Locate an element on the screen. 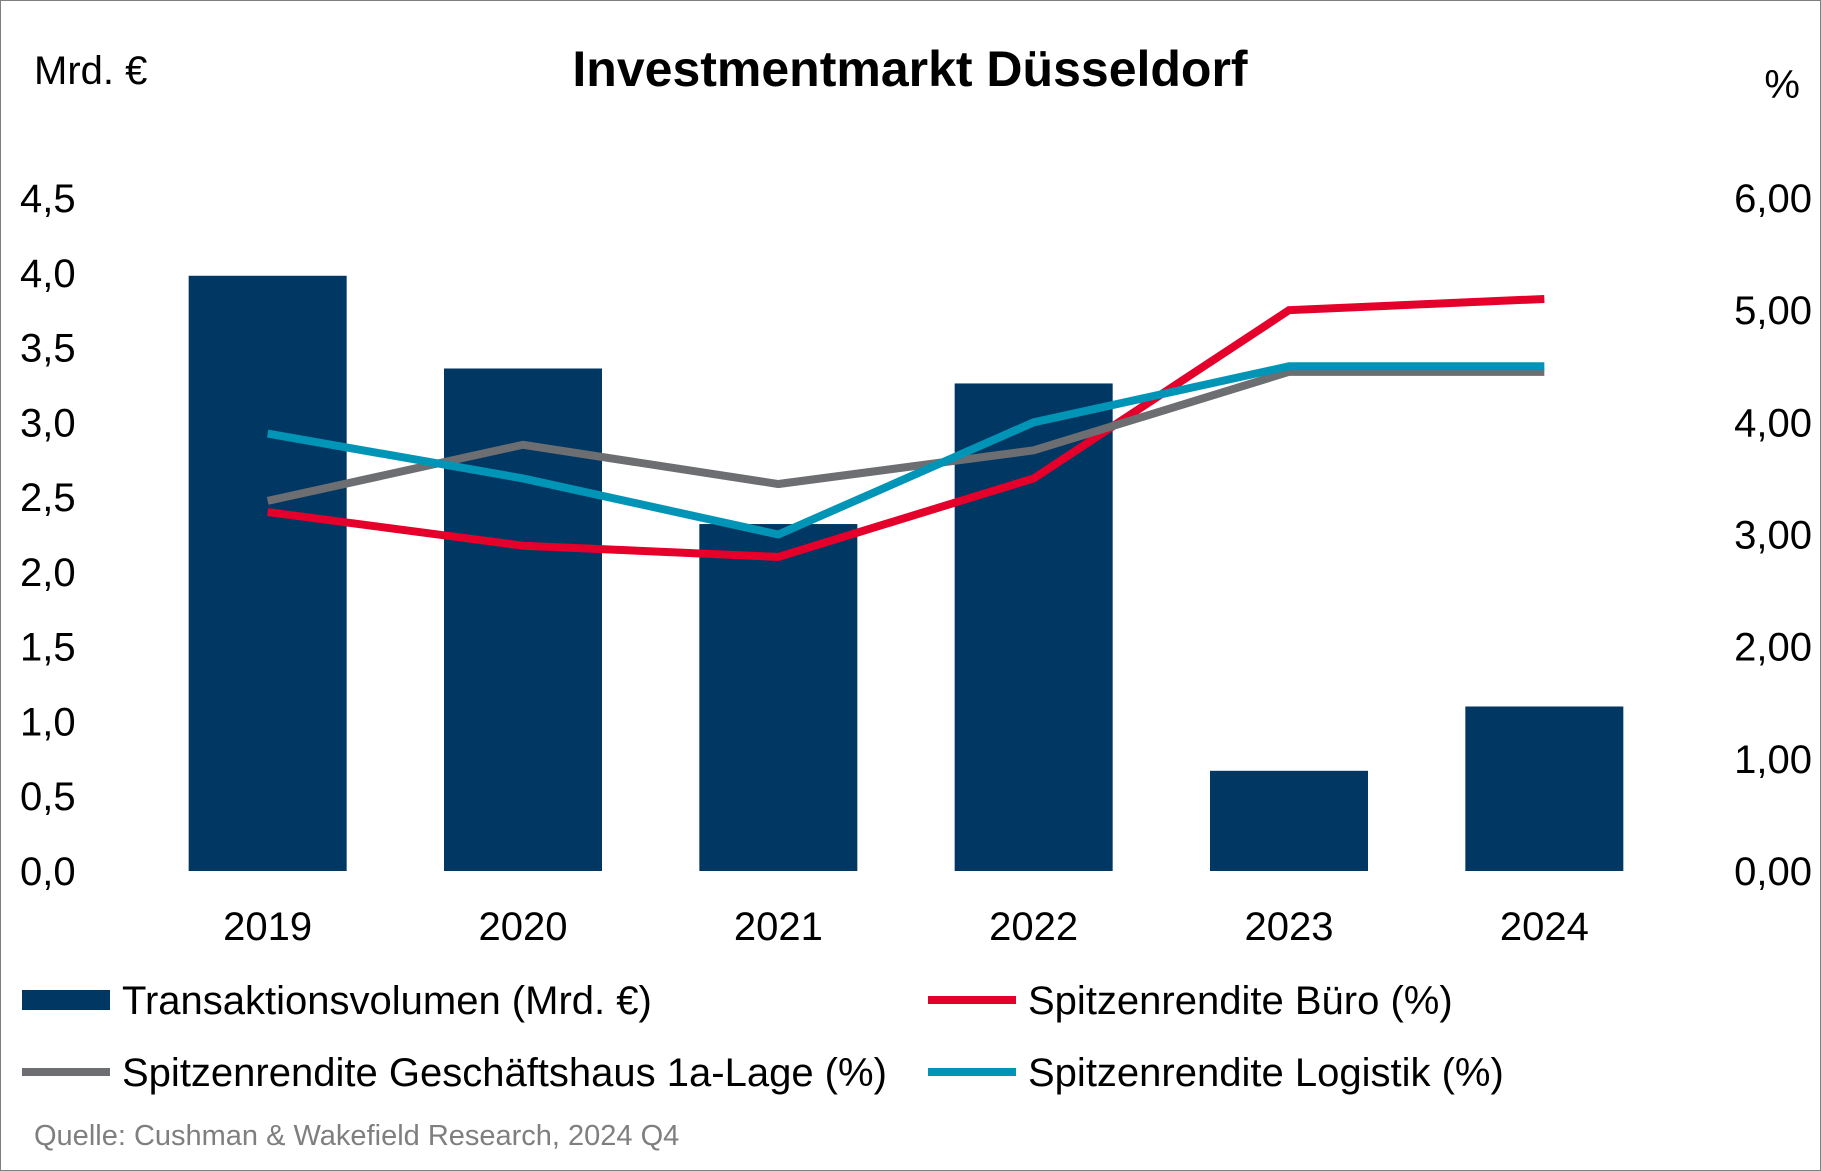  x-tick-label: 2022 is located at coordinates (1033, 927).